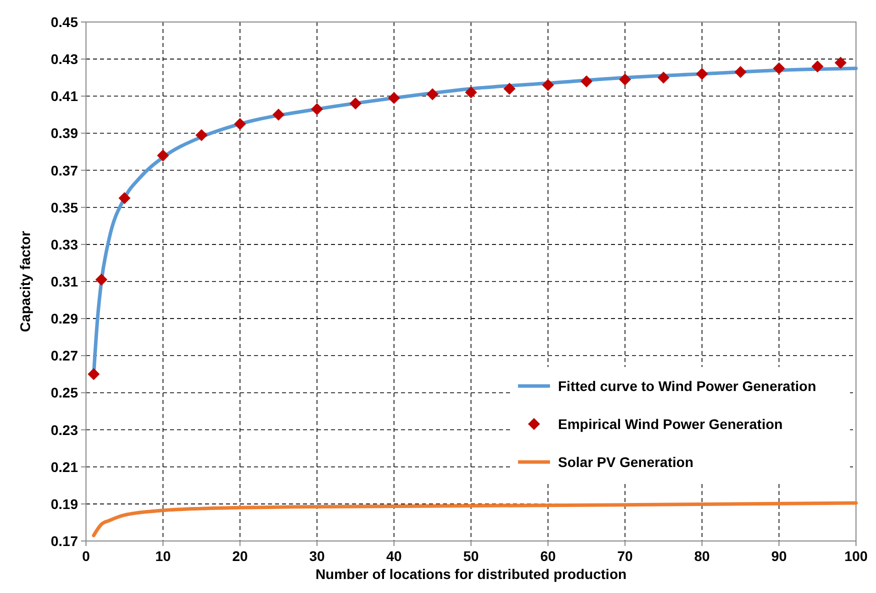 The height and width of the screenshot is (593, 876). Describe the element at coordinates (64, 282) in the screenshot. I see `y-tick-label: 0.31` at that location.